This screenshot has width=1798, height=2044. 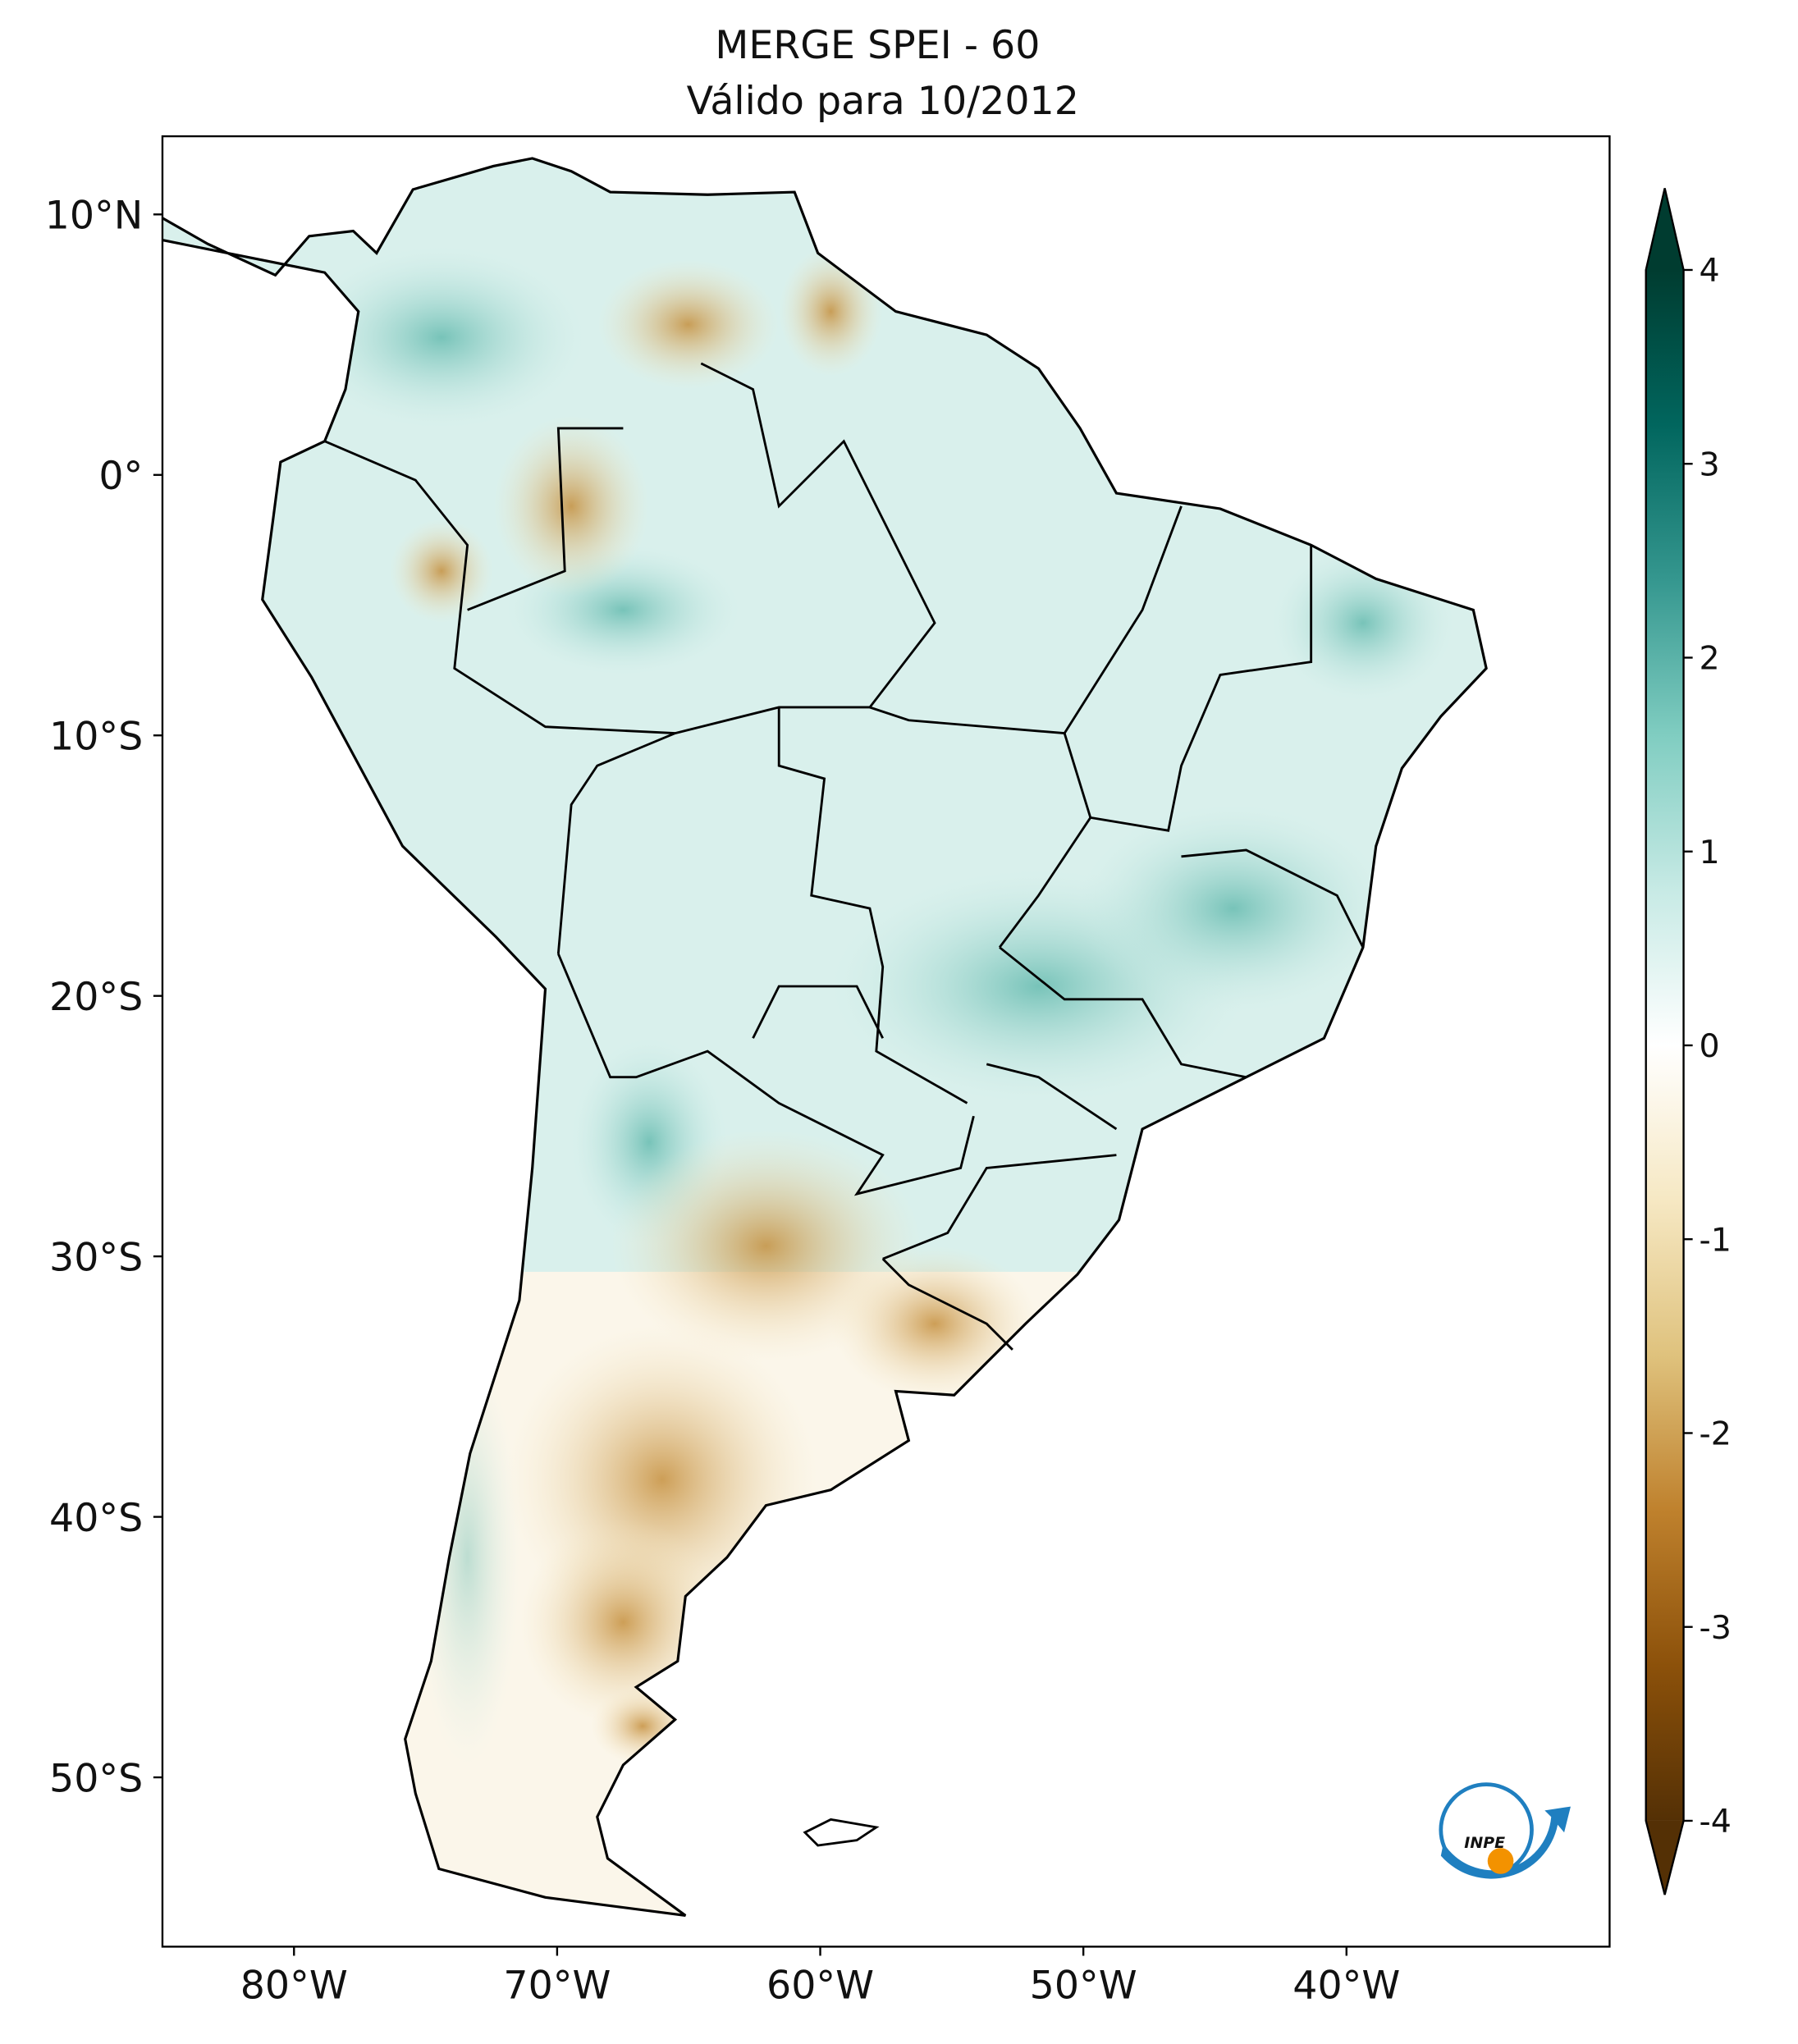 What do you see at coordinates (294, 1987) in the screenshot?
I see `x-tick-label: 80°W` at bounding box center [294, 1987].